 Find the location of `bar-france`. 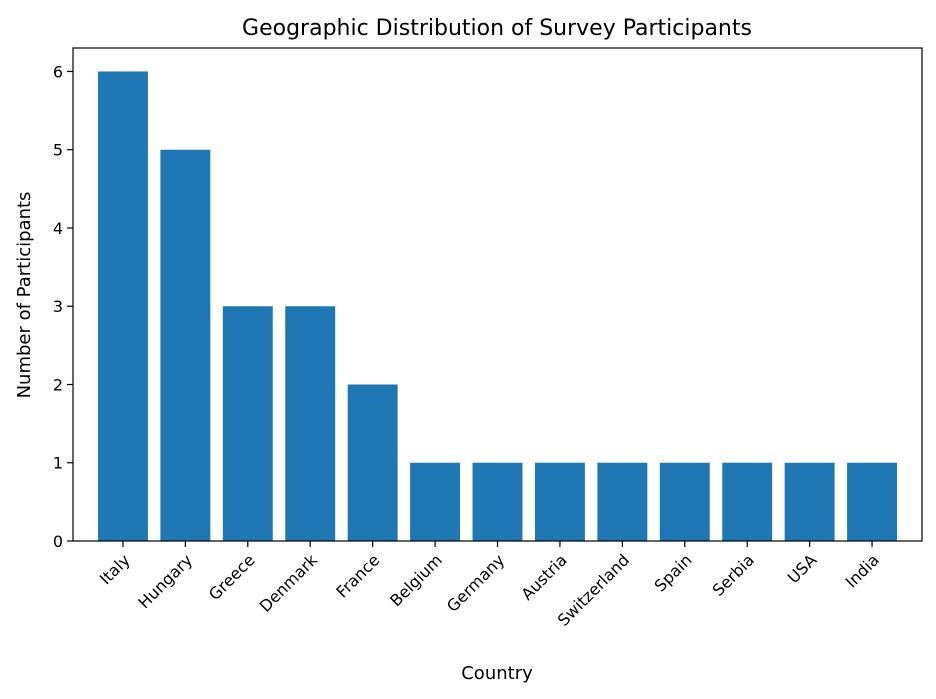

bar-france is located at coordinates (372, 462).